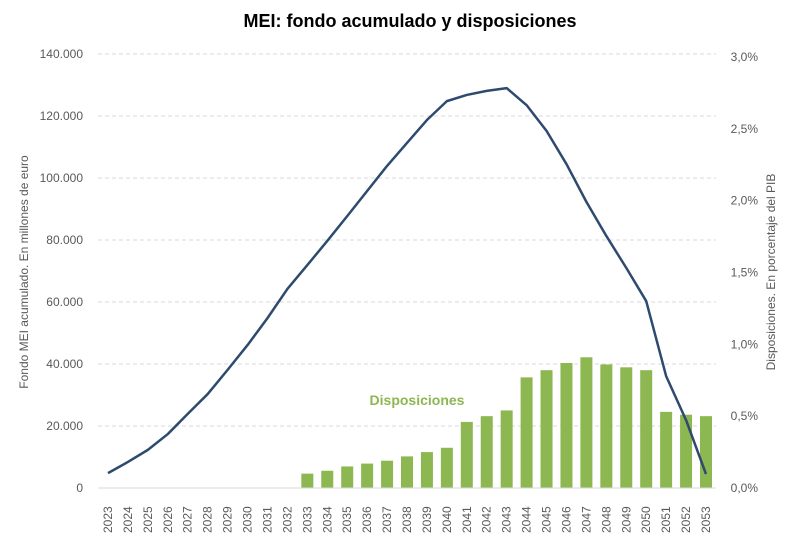  What do you see at coordinates (108, 519) in the screenshot?
I see `x-tick-label: 2023` at bounding box center [108, 519].